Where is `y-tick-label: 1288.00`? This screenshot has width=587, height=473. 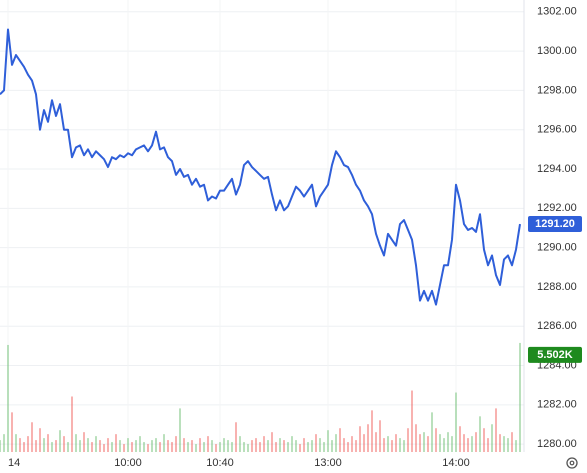 y-tick-label: 1288.00 is located at coordinates (557, 287).